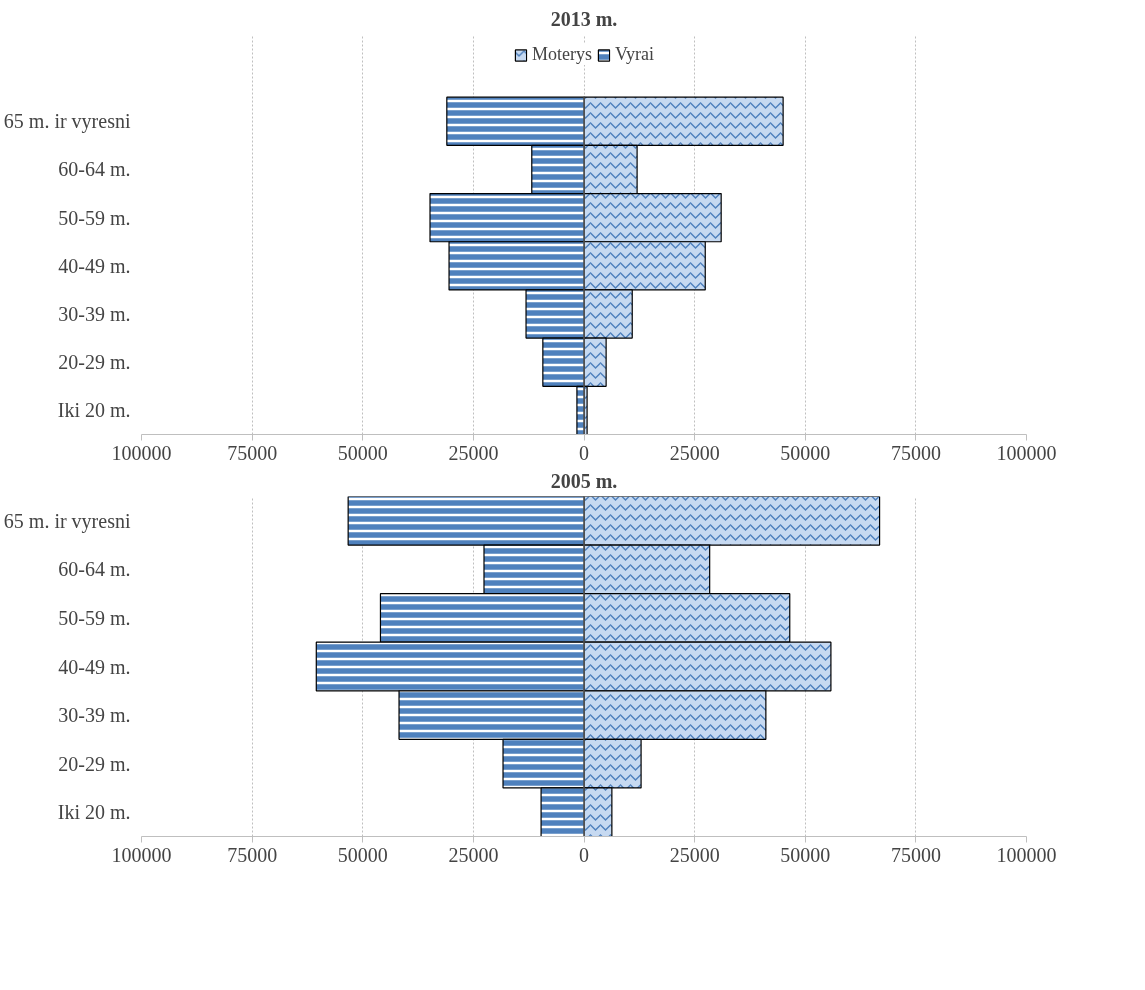  I want to click on legend-label: Vyrai, so click(634, 54).